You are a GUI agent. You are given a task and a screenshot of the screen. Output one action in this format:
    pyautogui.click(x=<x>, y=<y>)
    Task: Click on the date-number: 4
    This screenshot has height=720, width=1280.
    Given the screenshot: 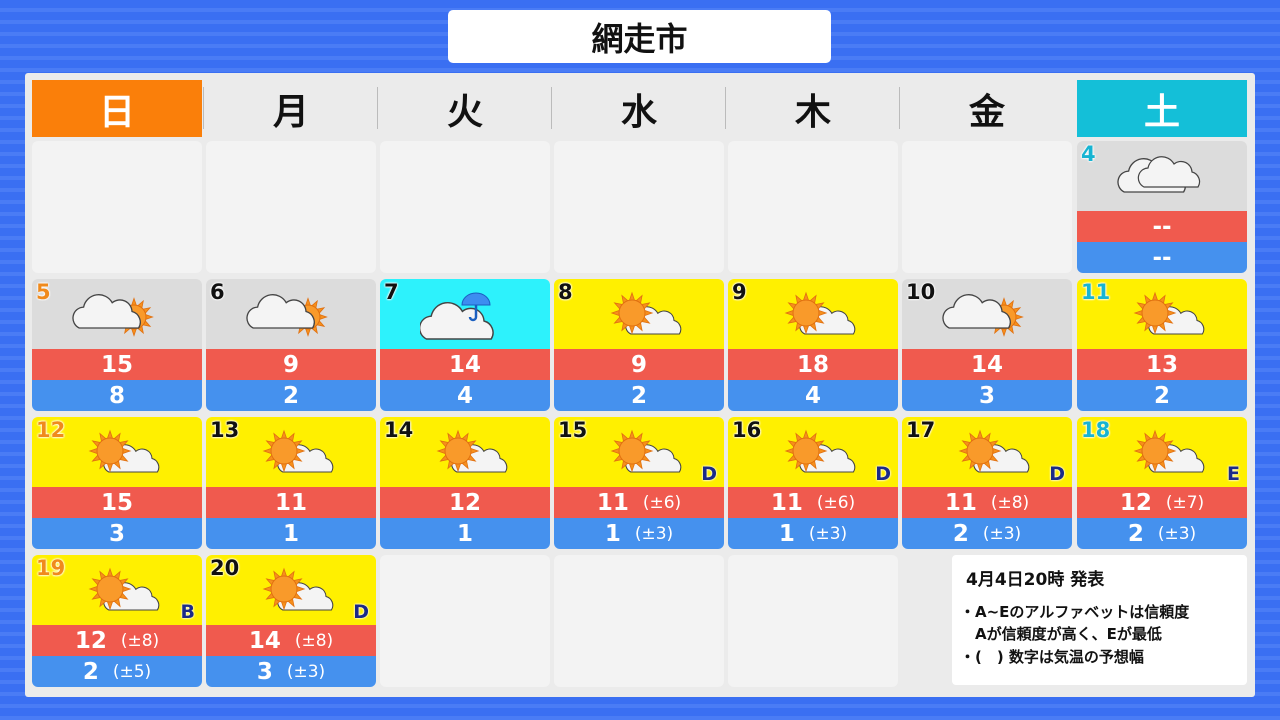 What is the action you would take?
    pyautogui.click(x=1088, y=154)
    